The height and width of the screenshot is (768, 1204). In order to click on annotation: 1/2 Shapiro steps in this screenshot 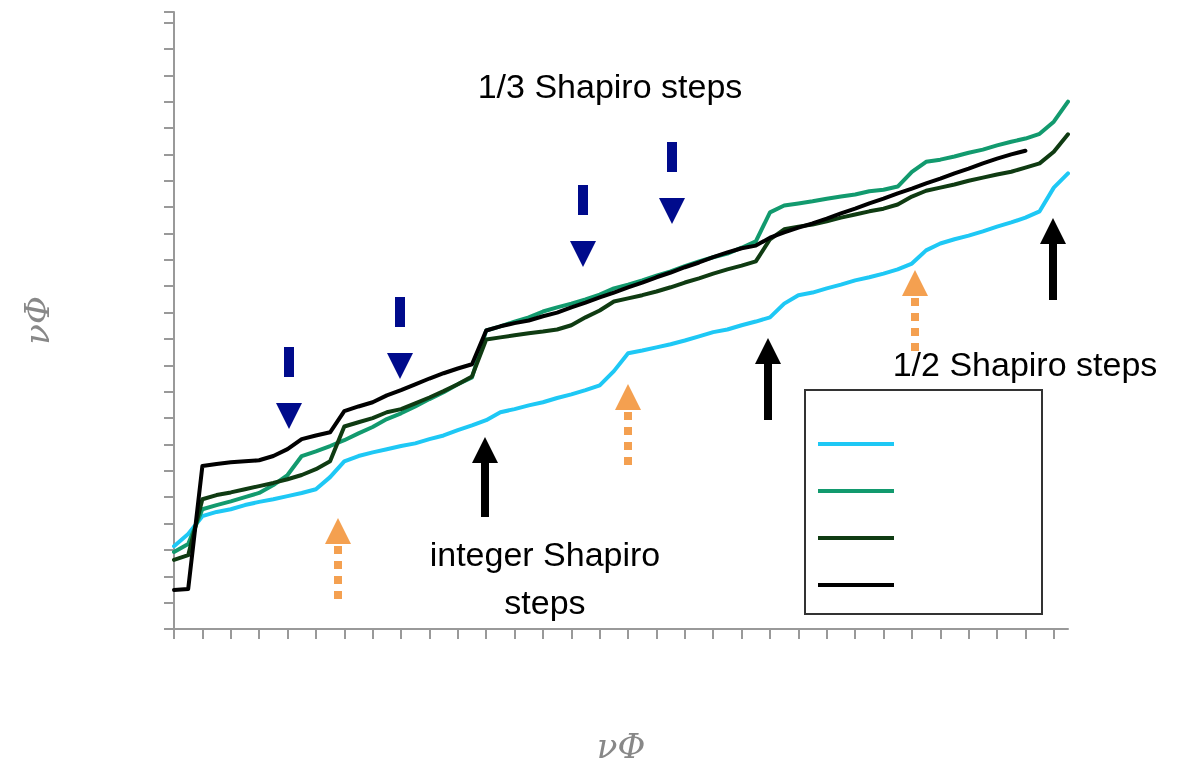, I will do `click(1025, 364)`.